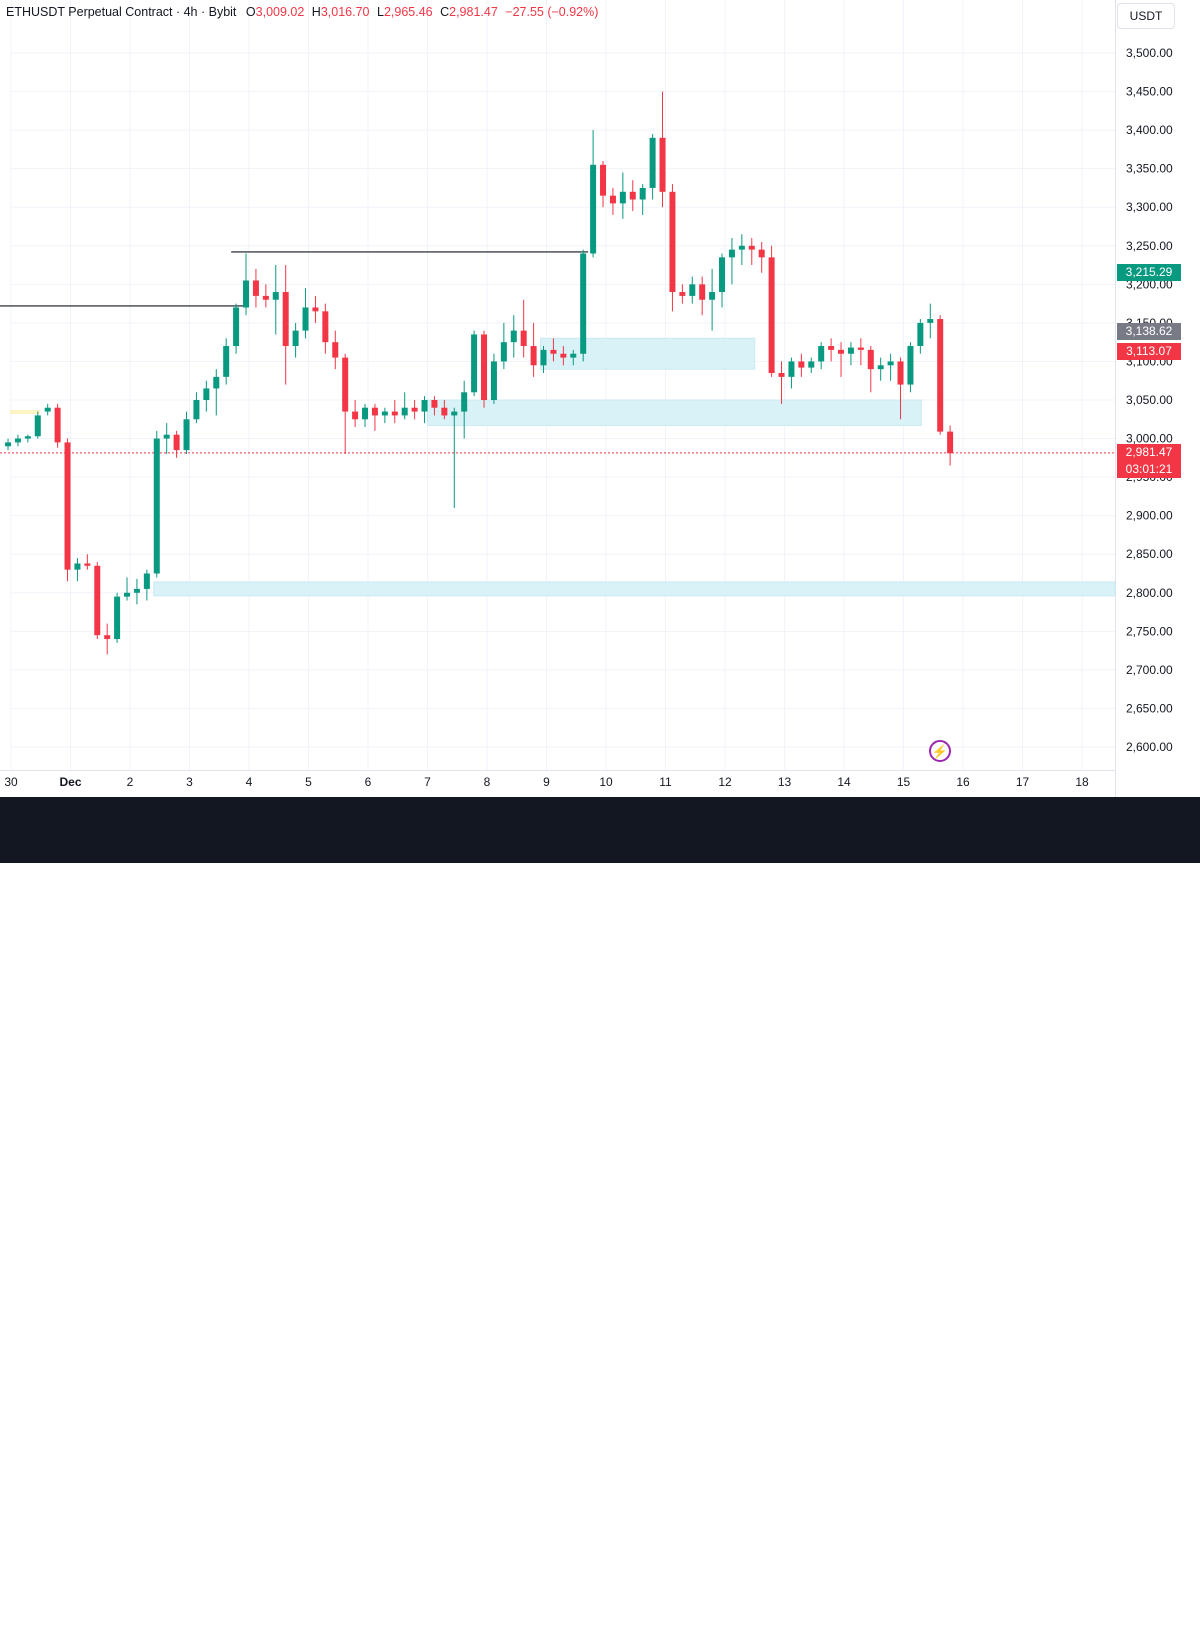 The height and width of the screenshot is (1641, 1200). Describe the element at coordinates (904, 782) in the screenshot. I see `time-tick-label: 15` at that location.